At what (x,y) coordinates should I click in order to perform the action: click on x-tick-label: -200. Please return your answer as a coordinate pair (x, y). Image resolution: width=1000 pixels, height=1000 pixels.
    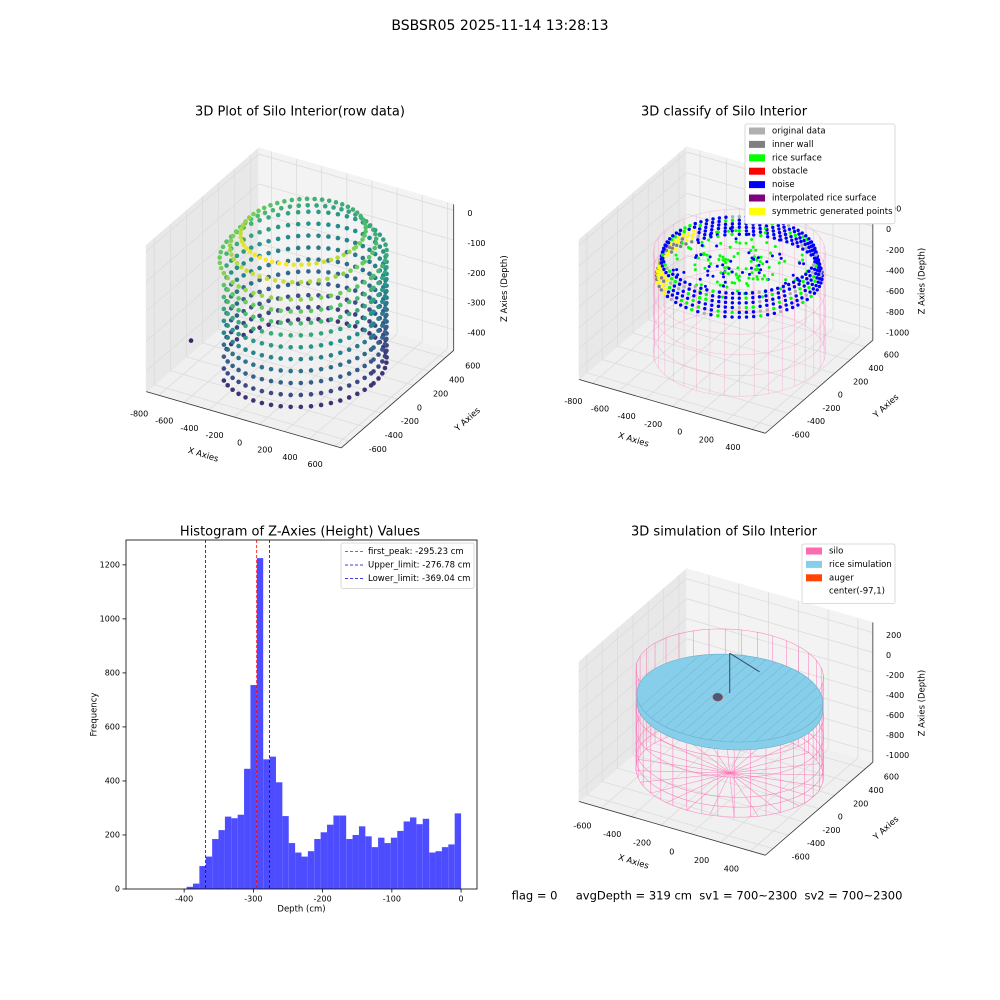
    Looking at the image, I should click on (642, 843).